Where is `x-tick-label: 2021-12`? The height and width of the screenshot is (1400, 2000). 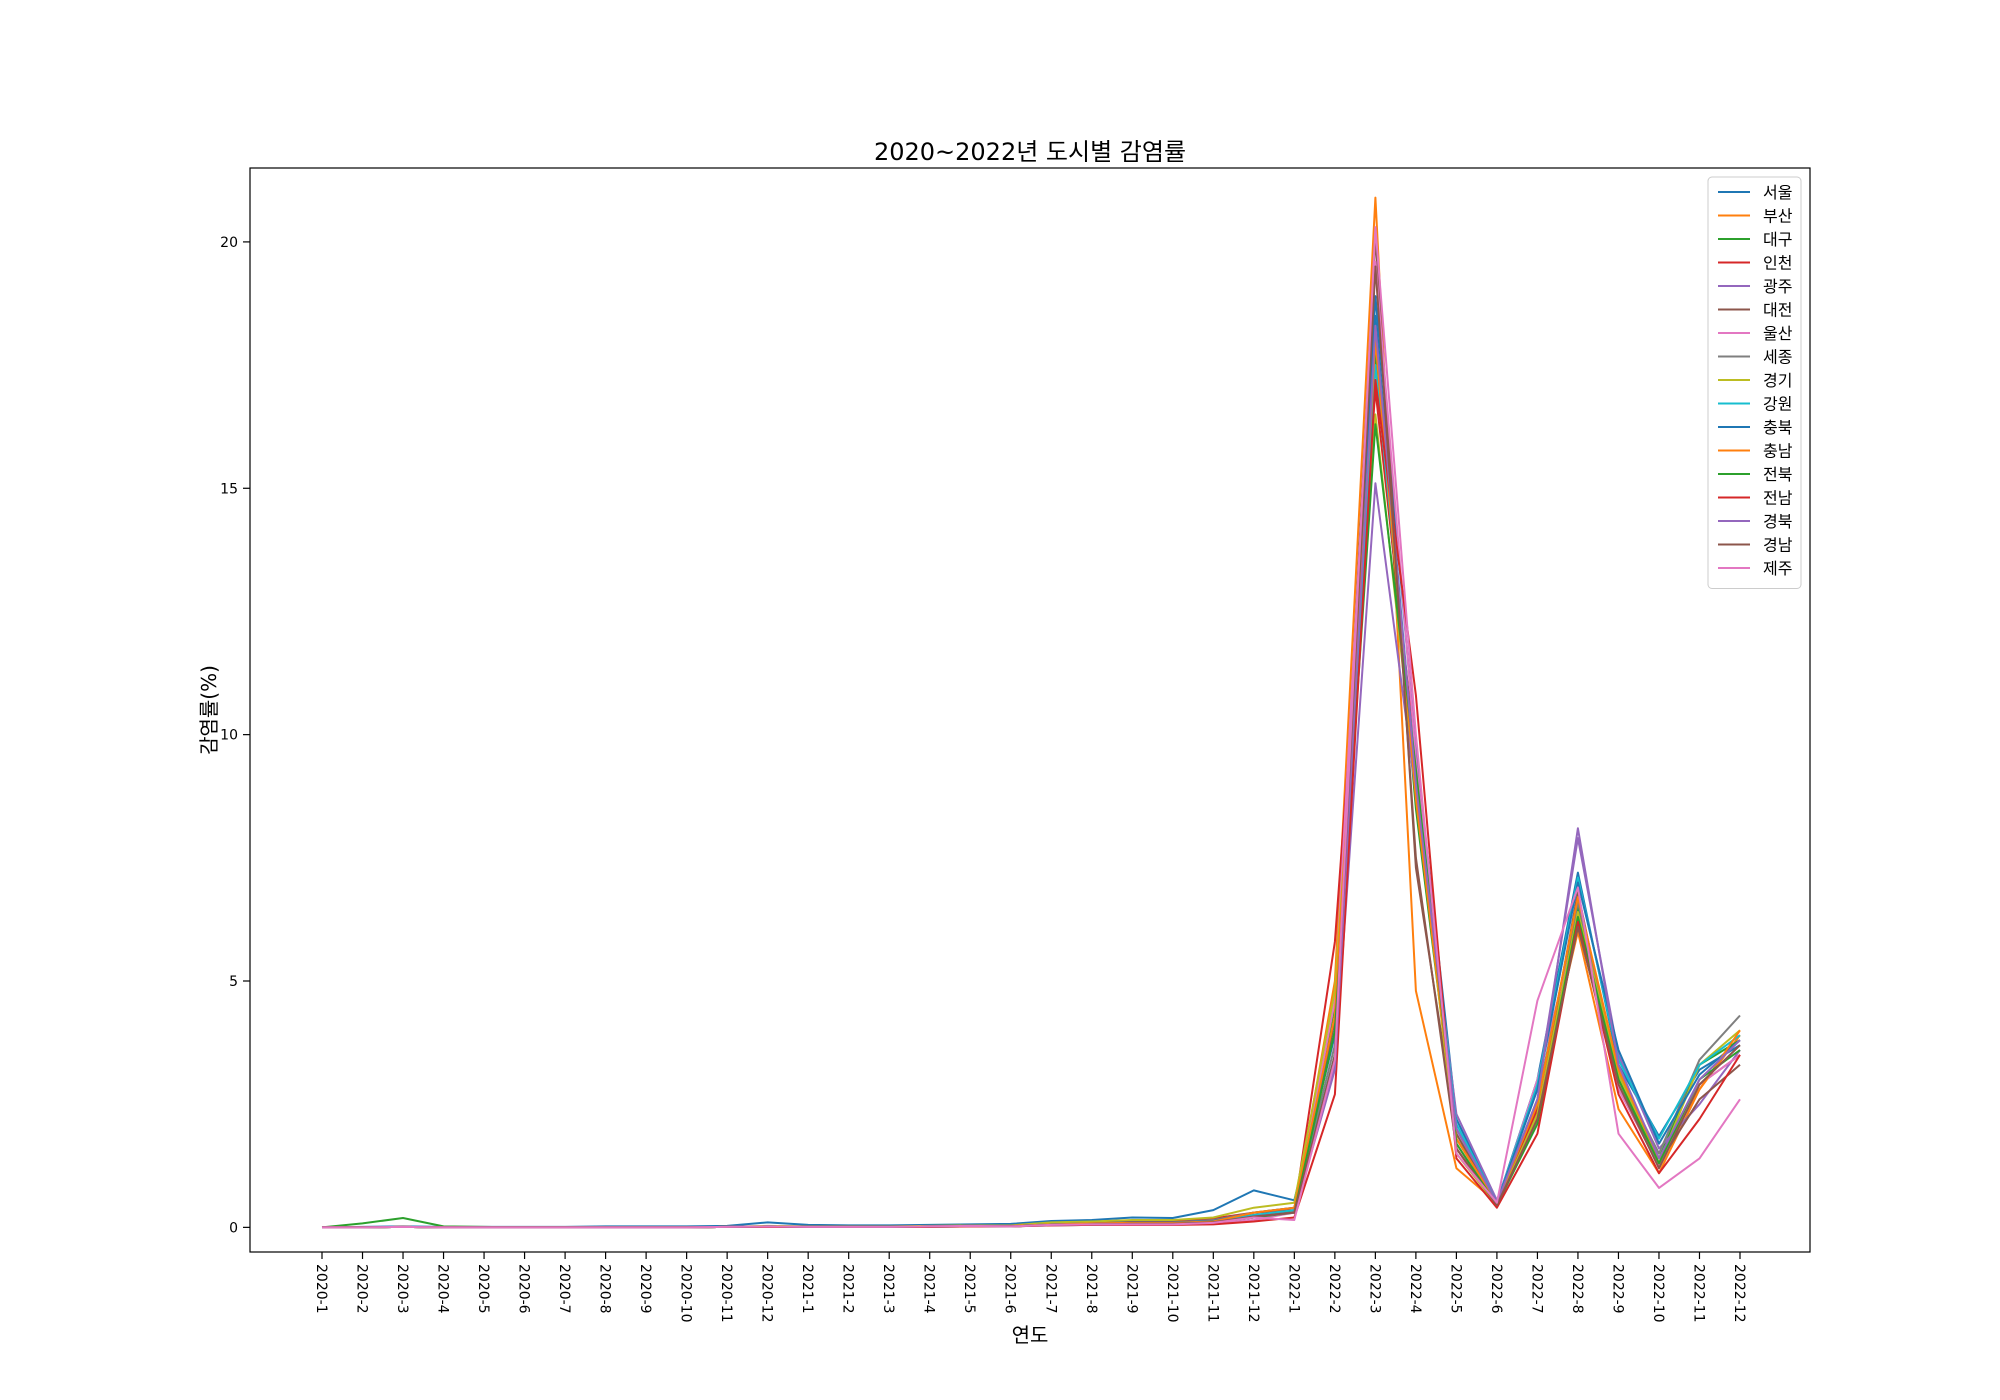 x-tick-label: 2021-12 is located at coordinates (1253, 1293).